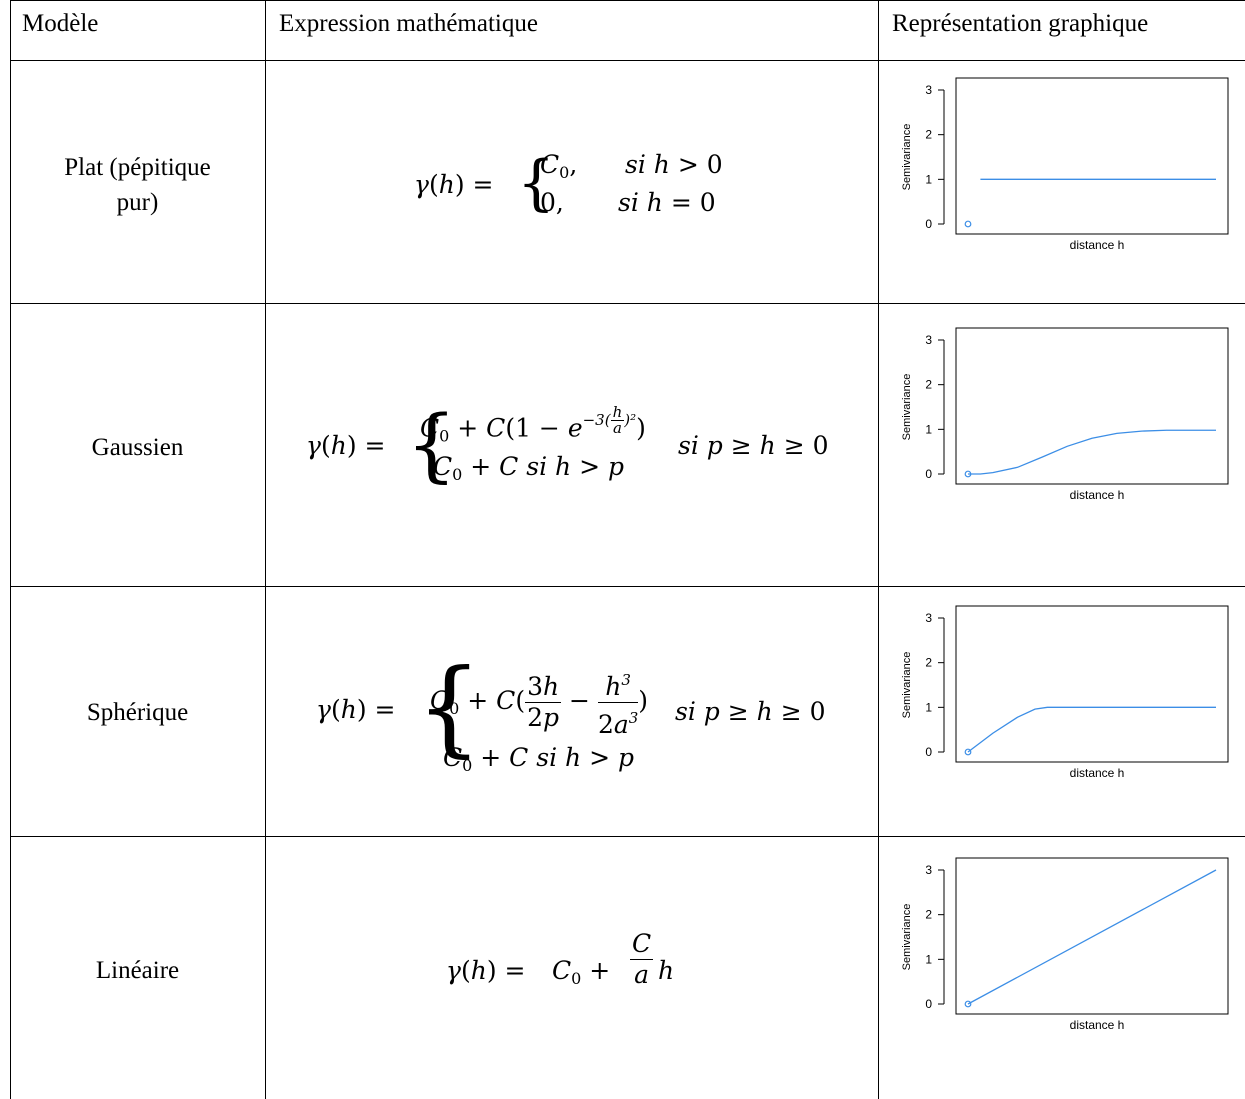 The width and height of the screenshot is (1245, 1099). What do you see at coordinates (137, 167) in the screenshot?
I see `model-name-plat-line1: Plat (pépitique` at bounding box center [137, 167].